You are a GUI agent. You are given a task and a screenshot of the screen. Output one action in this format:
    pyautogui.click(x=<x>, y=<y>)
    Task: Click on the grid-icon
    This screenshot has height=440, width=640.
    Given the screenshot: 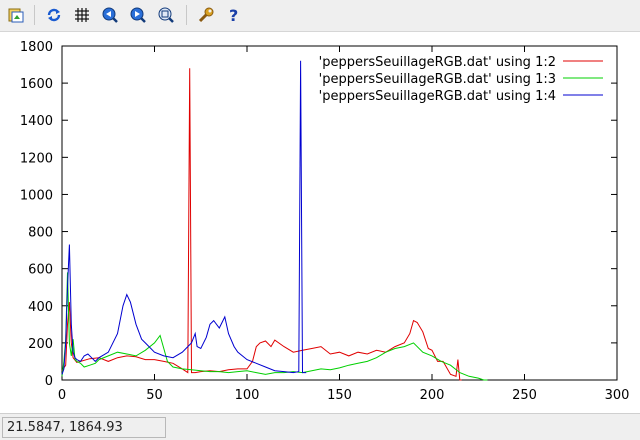 What is the action you would take?
    pyautogui.click(x=82, y=15)
    